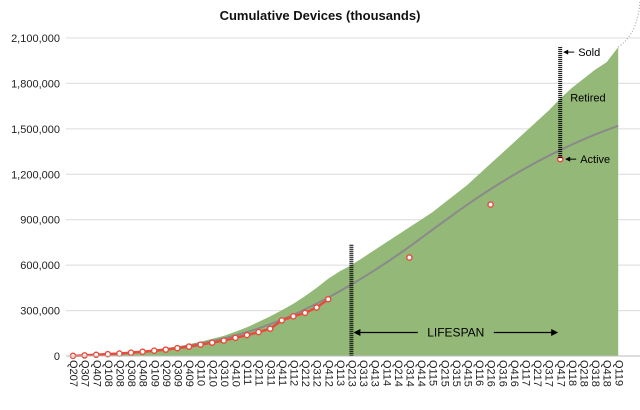 The height and width of the screenshot is (410, 640). Describe the element at coordinates (40, 312) in the screenshot. I see `y-tick-label: 300,000` at that location.